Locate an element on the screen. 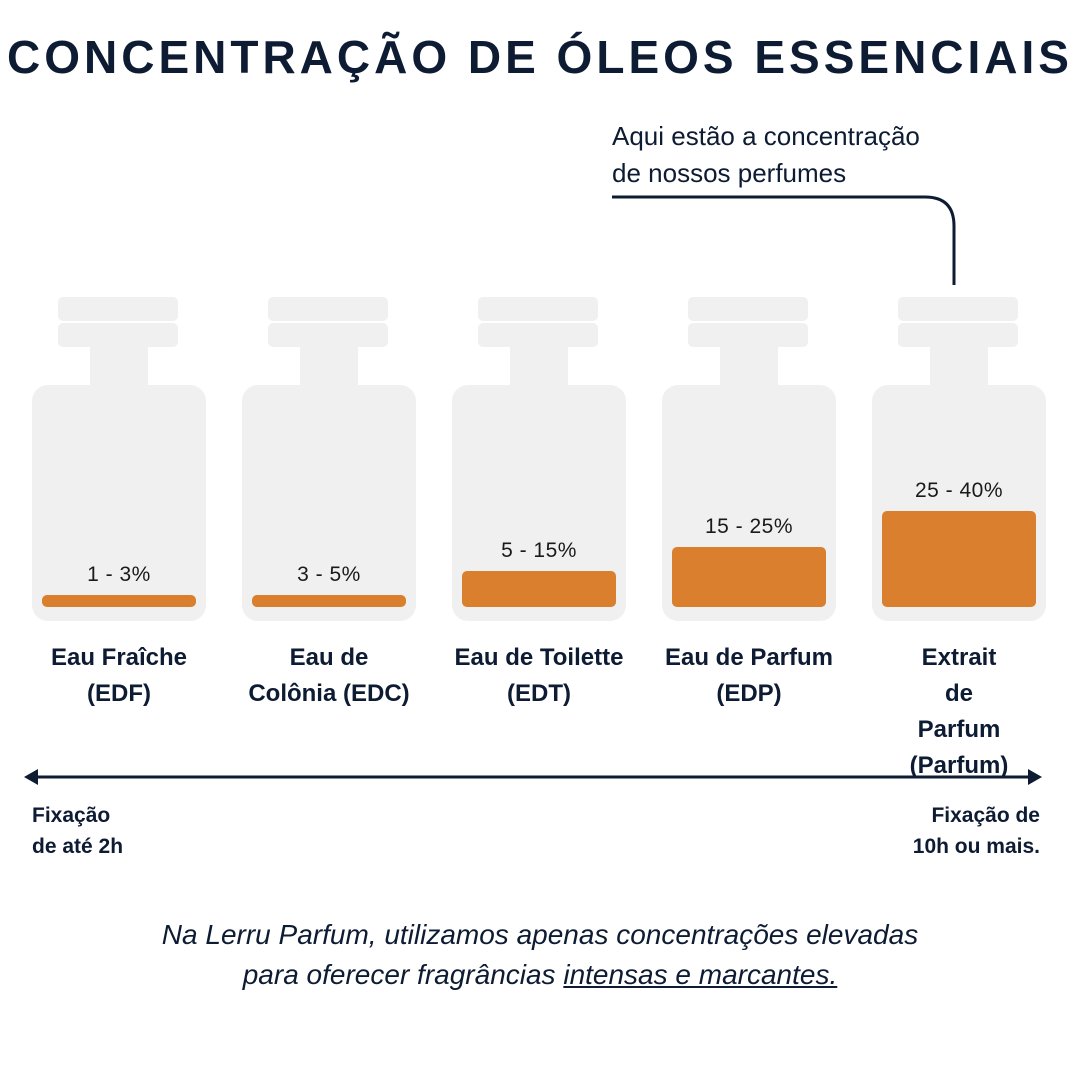 Image resolution: width=1080 pixels, height=1080 pixels. concentration-label: 5 - 15% is located at coordinates (539, 550).